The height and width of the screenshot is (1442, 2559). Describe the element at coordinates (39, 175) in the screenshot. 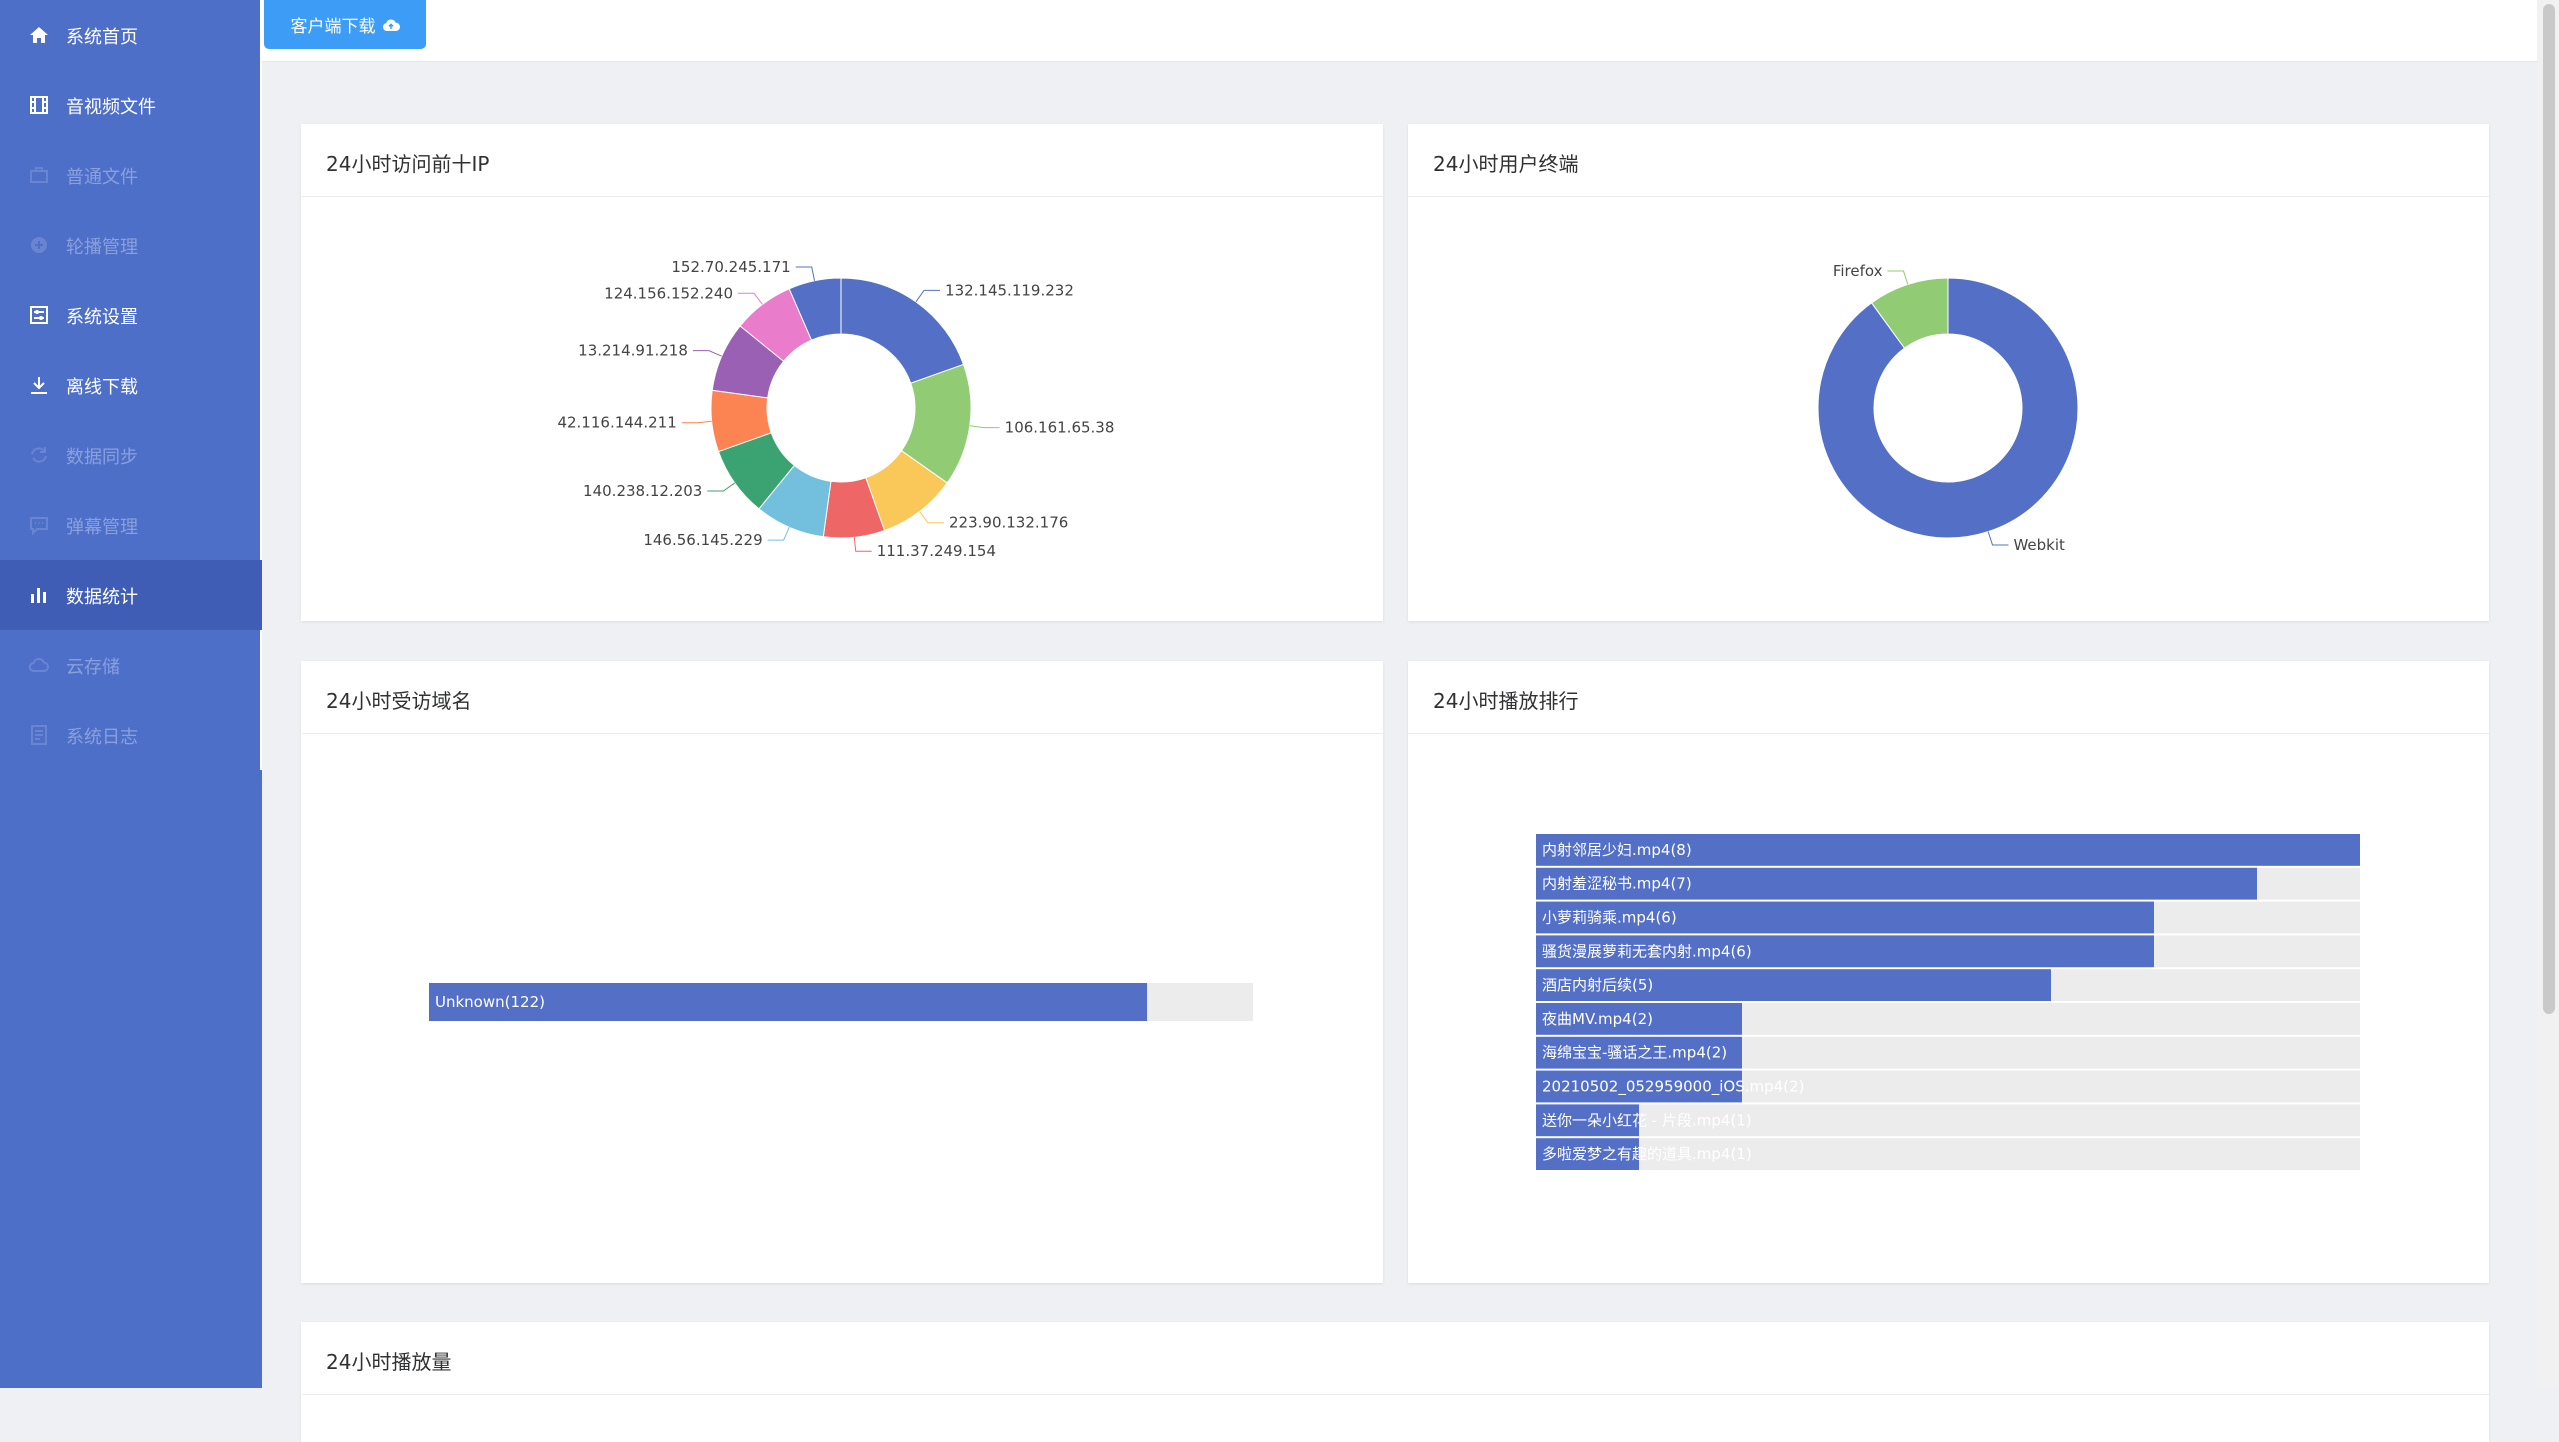

I see `briefcase-icon` at that location.